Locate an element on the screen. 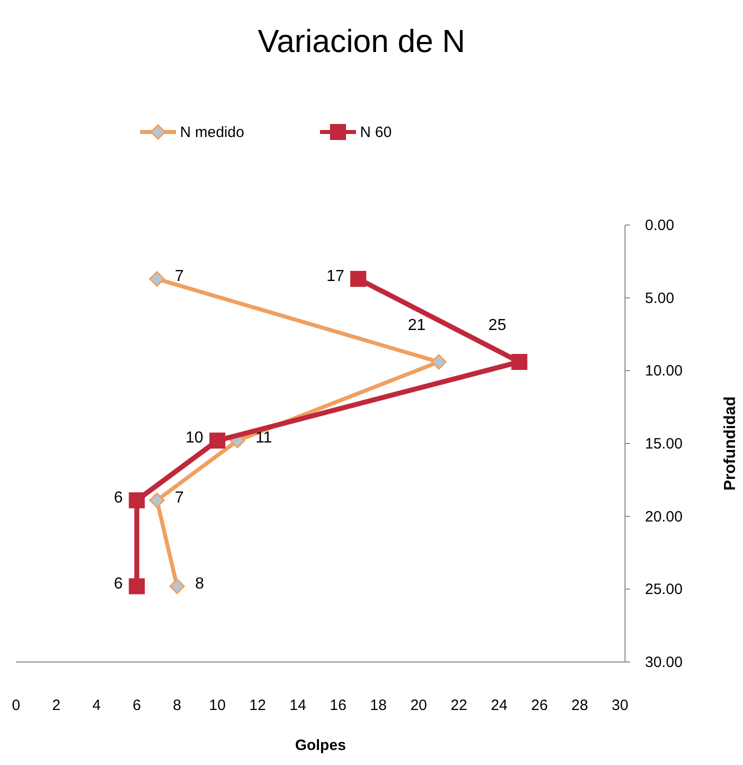 The width and height of the screenshot is (743, 765). x-tick-label: 18 is located at coordinates (378, 705).